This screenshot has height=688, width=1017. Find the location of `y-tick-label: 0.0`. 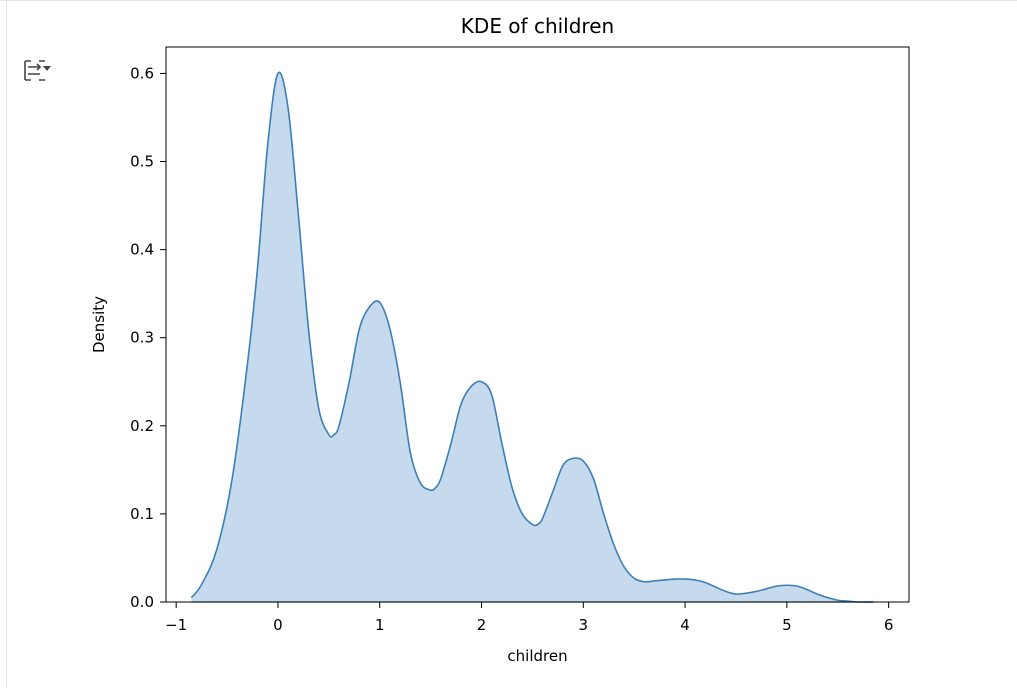

y-tick-label: 0.0 is located at coordinates (142, 602).